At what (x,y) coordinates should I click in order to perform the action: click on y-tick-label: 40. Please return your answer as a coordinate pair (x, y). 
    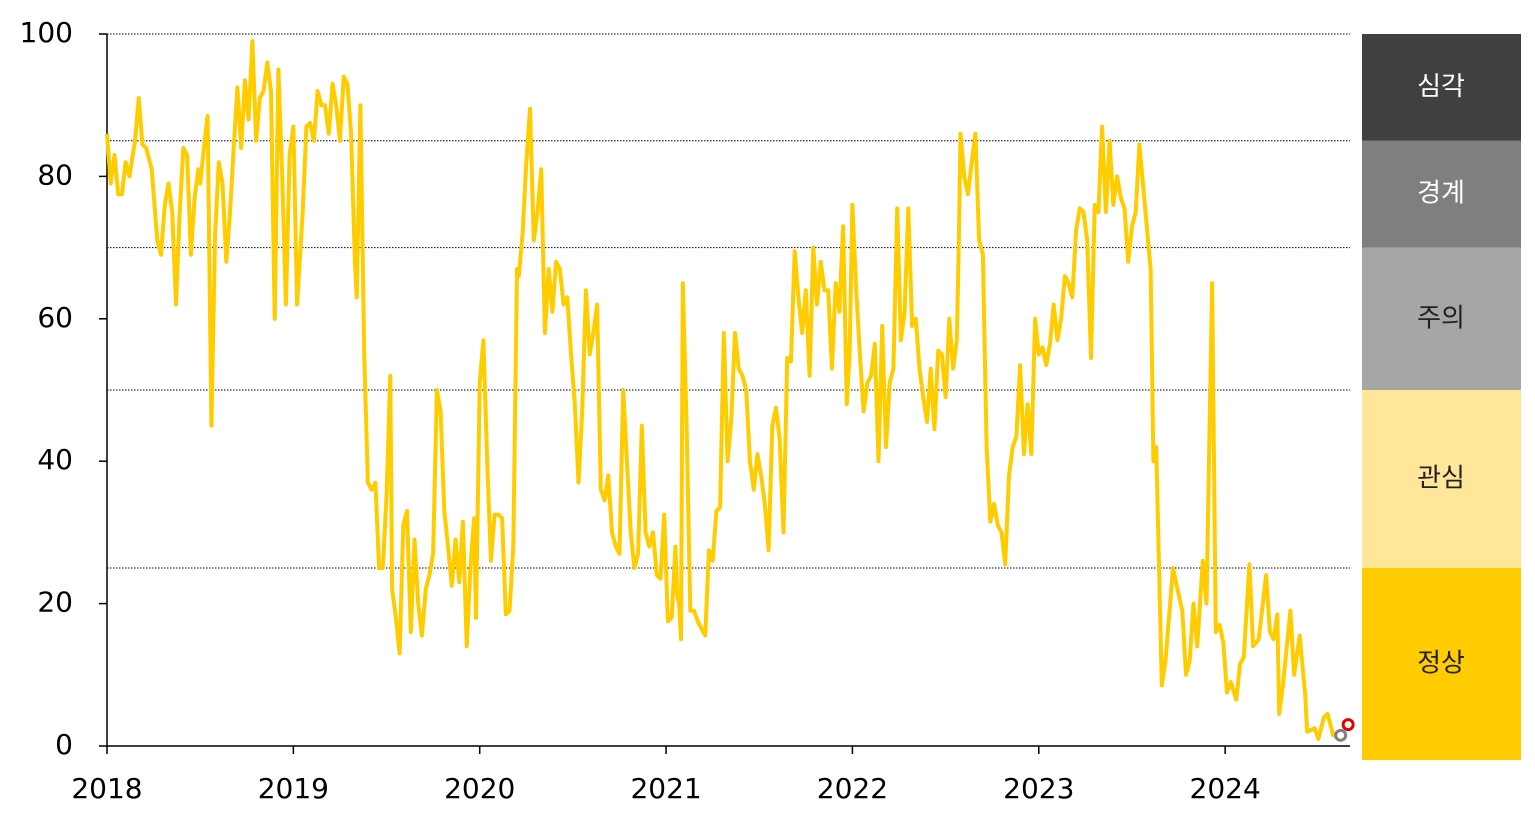
    Looking at the image, I should click on (55, 459).